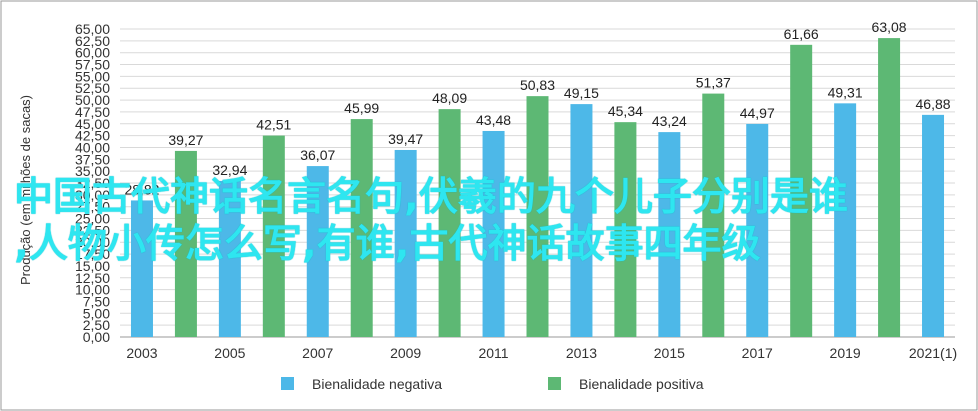 This screenshot has width=978, height=411. Describe the element at coordinates (92, 29) in the screenshot. I see `y-tick-label: 65,00` at that location.